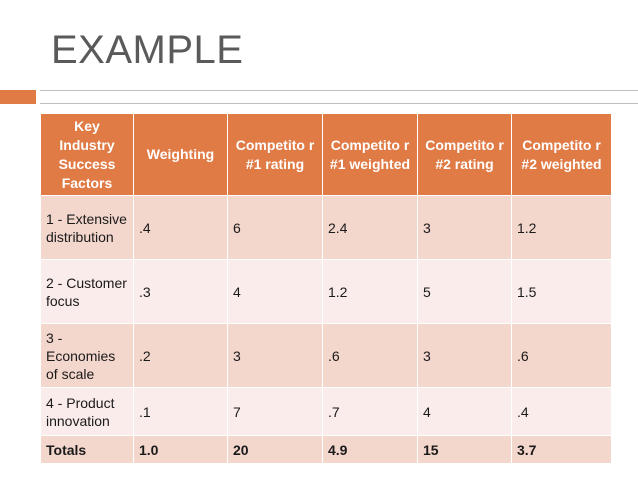 This screenshot has width=638, height=479. Describe the element at coordinates (464, 291) in the screenshot. I see `c2-rating-cell: 5` at that location.